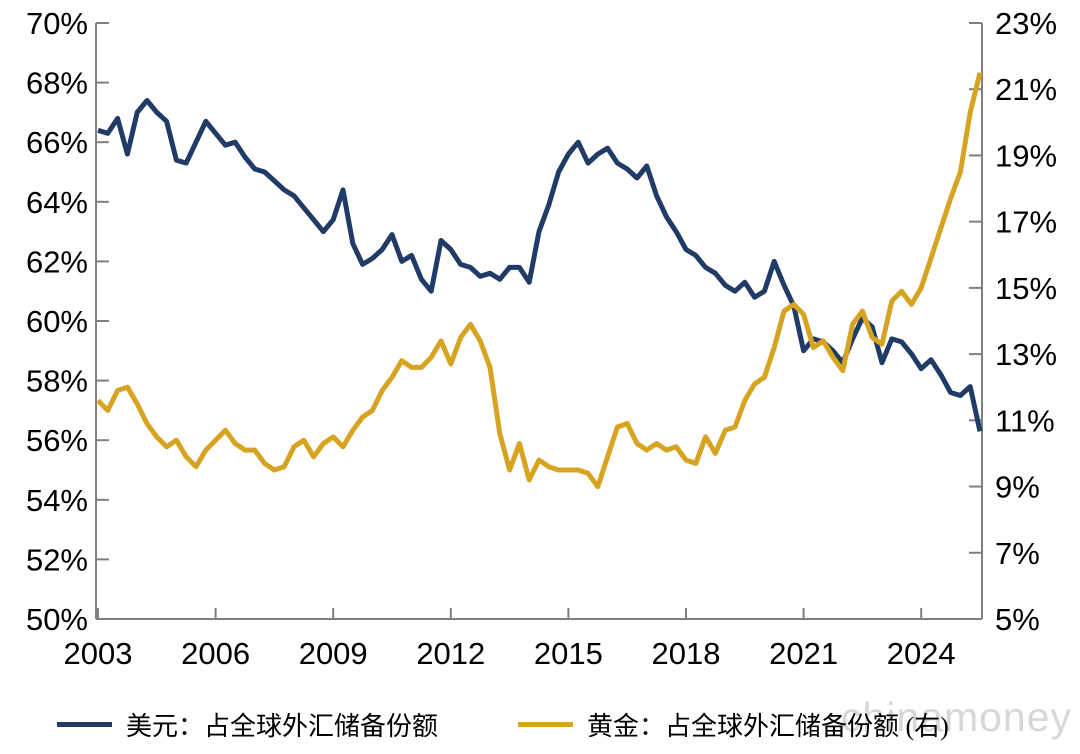 This screenshot has width=1080, height=754. Describe the element at coordinates (1026, 354) in the screenshot. I see `right-axis-tick-label: 13%` at that location.